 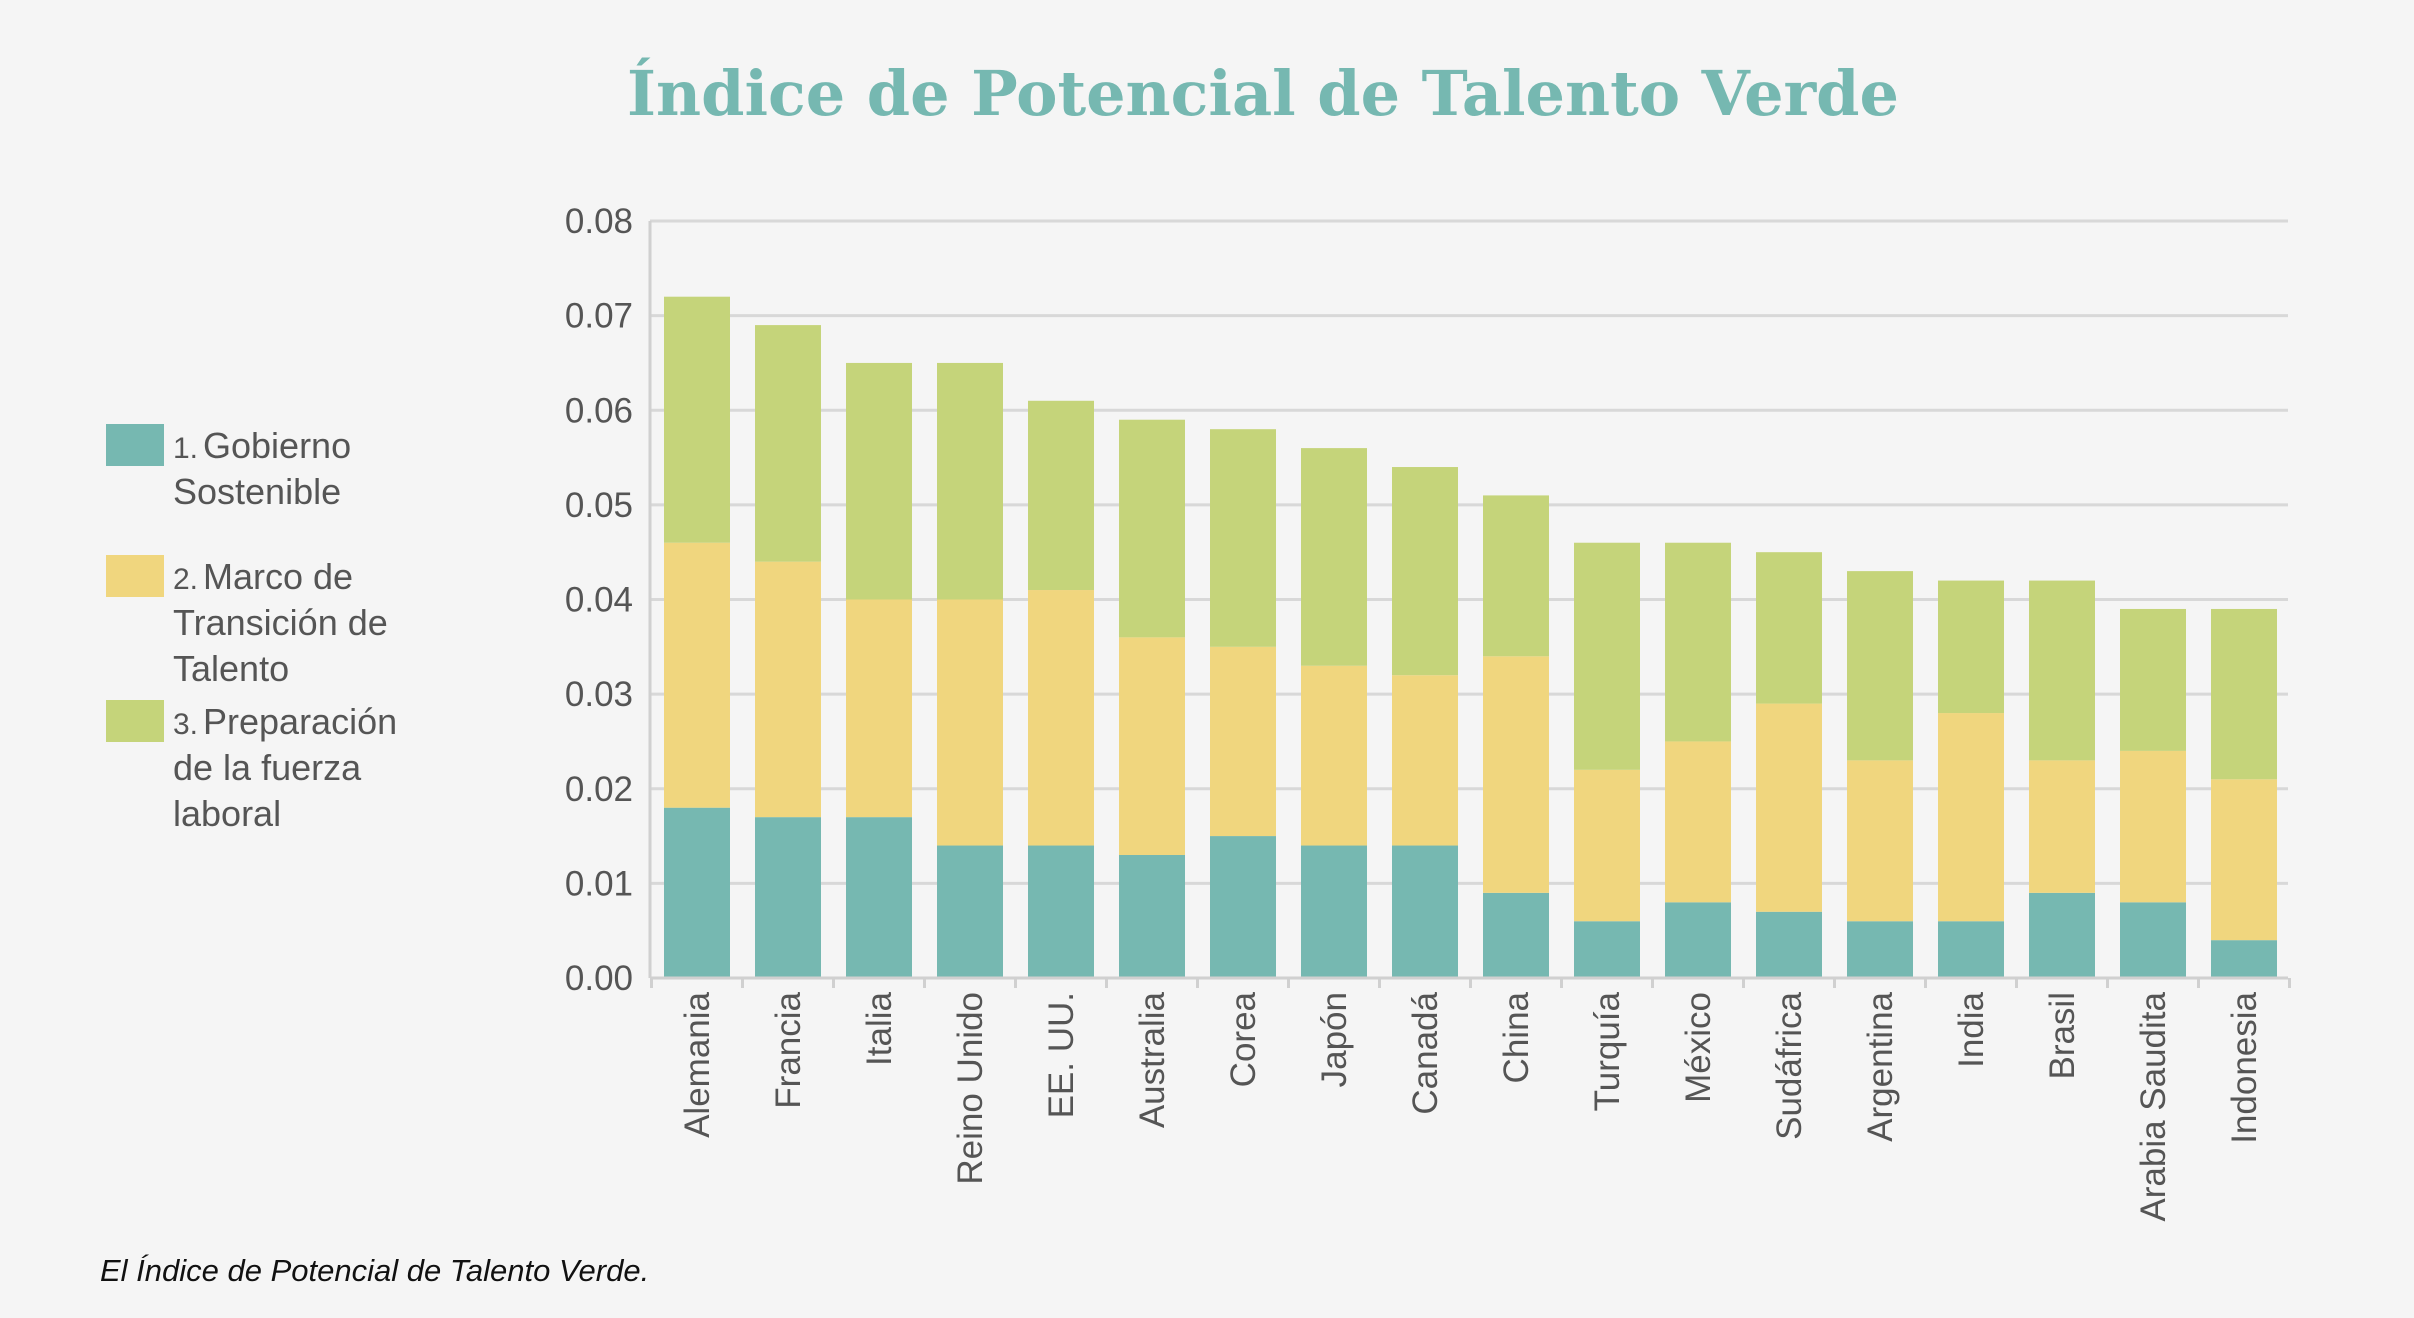 I want to click on x-category-label: Sudáfrica, so click(x=1789, y=1065).